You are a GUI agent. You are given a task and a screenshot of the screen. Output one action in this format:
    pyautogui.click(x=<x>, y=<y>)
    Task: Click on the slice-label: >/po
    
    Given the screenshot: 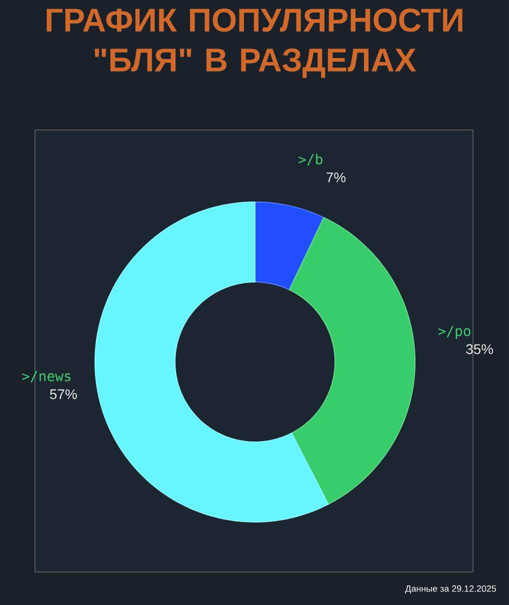 What is the action you would take?
    pyautogui.click(x=454, y=332)
    